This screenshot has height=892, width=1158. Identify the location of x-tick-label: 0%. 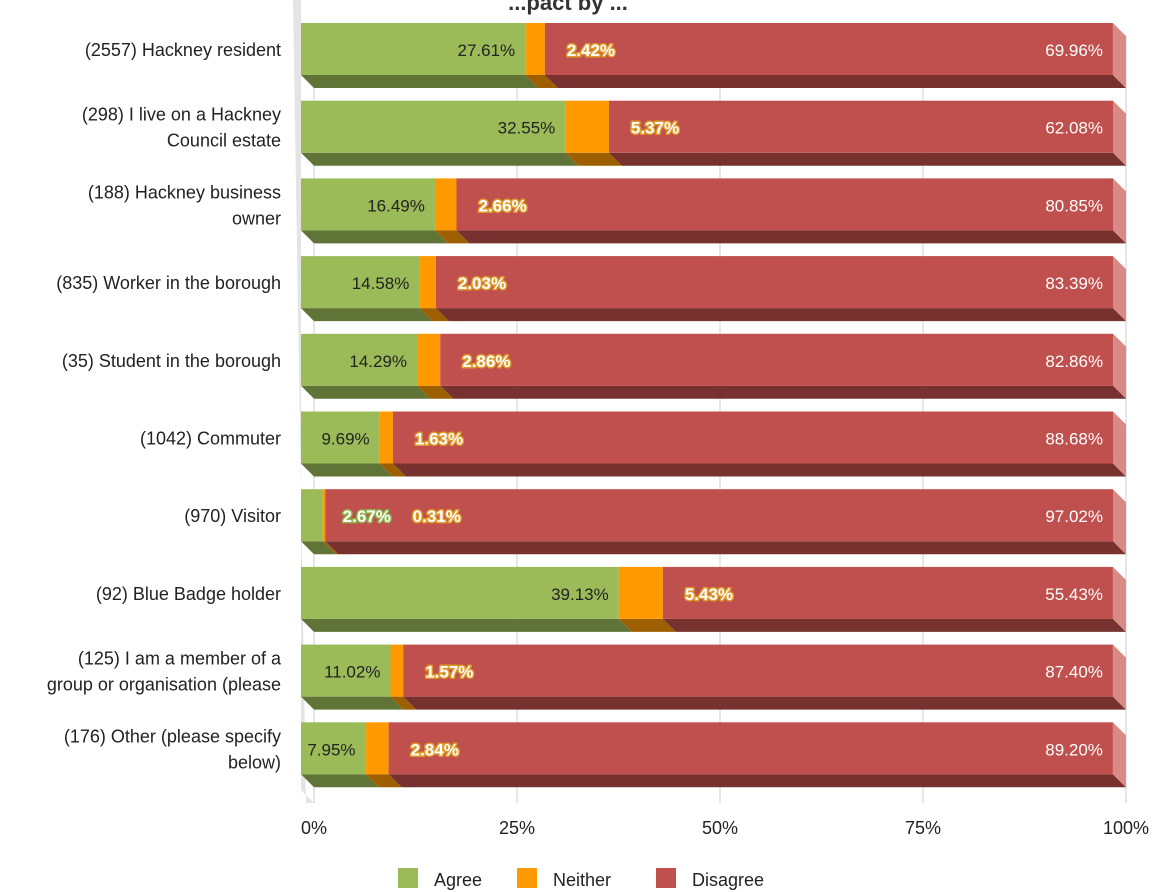
(314, 828).